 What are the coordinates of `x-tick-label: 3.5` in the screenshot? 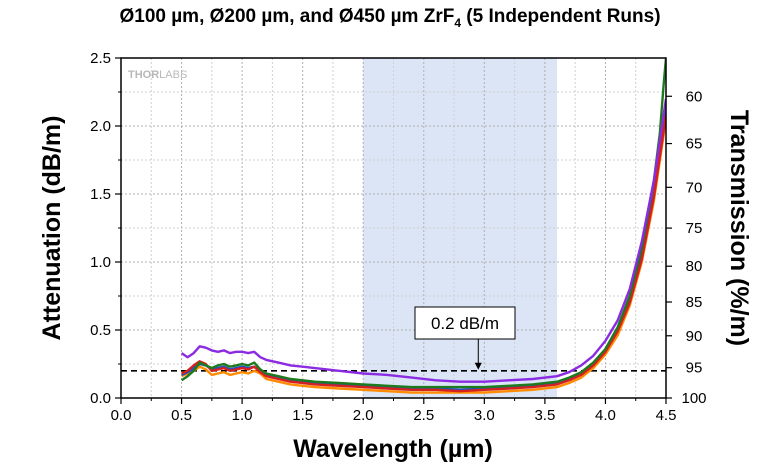 It's located at (544, 415).